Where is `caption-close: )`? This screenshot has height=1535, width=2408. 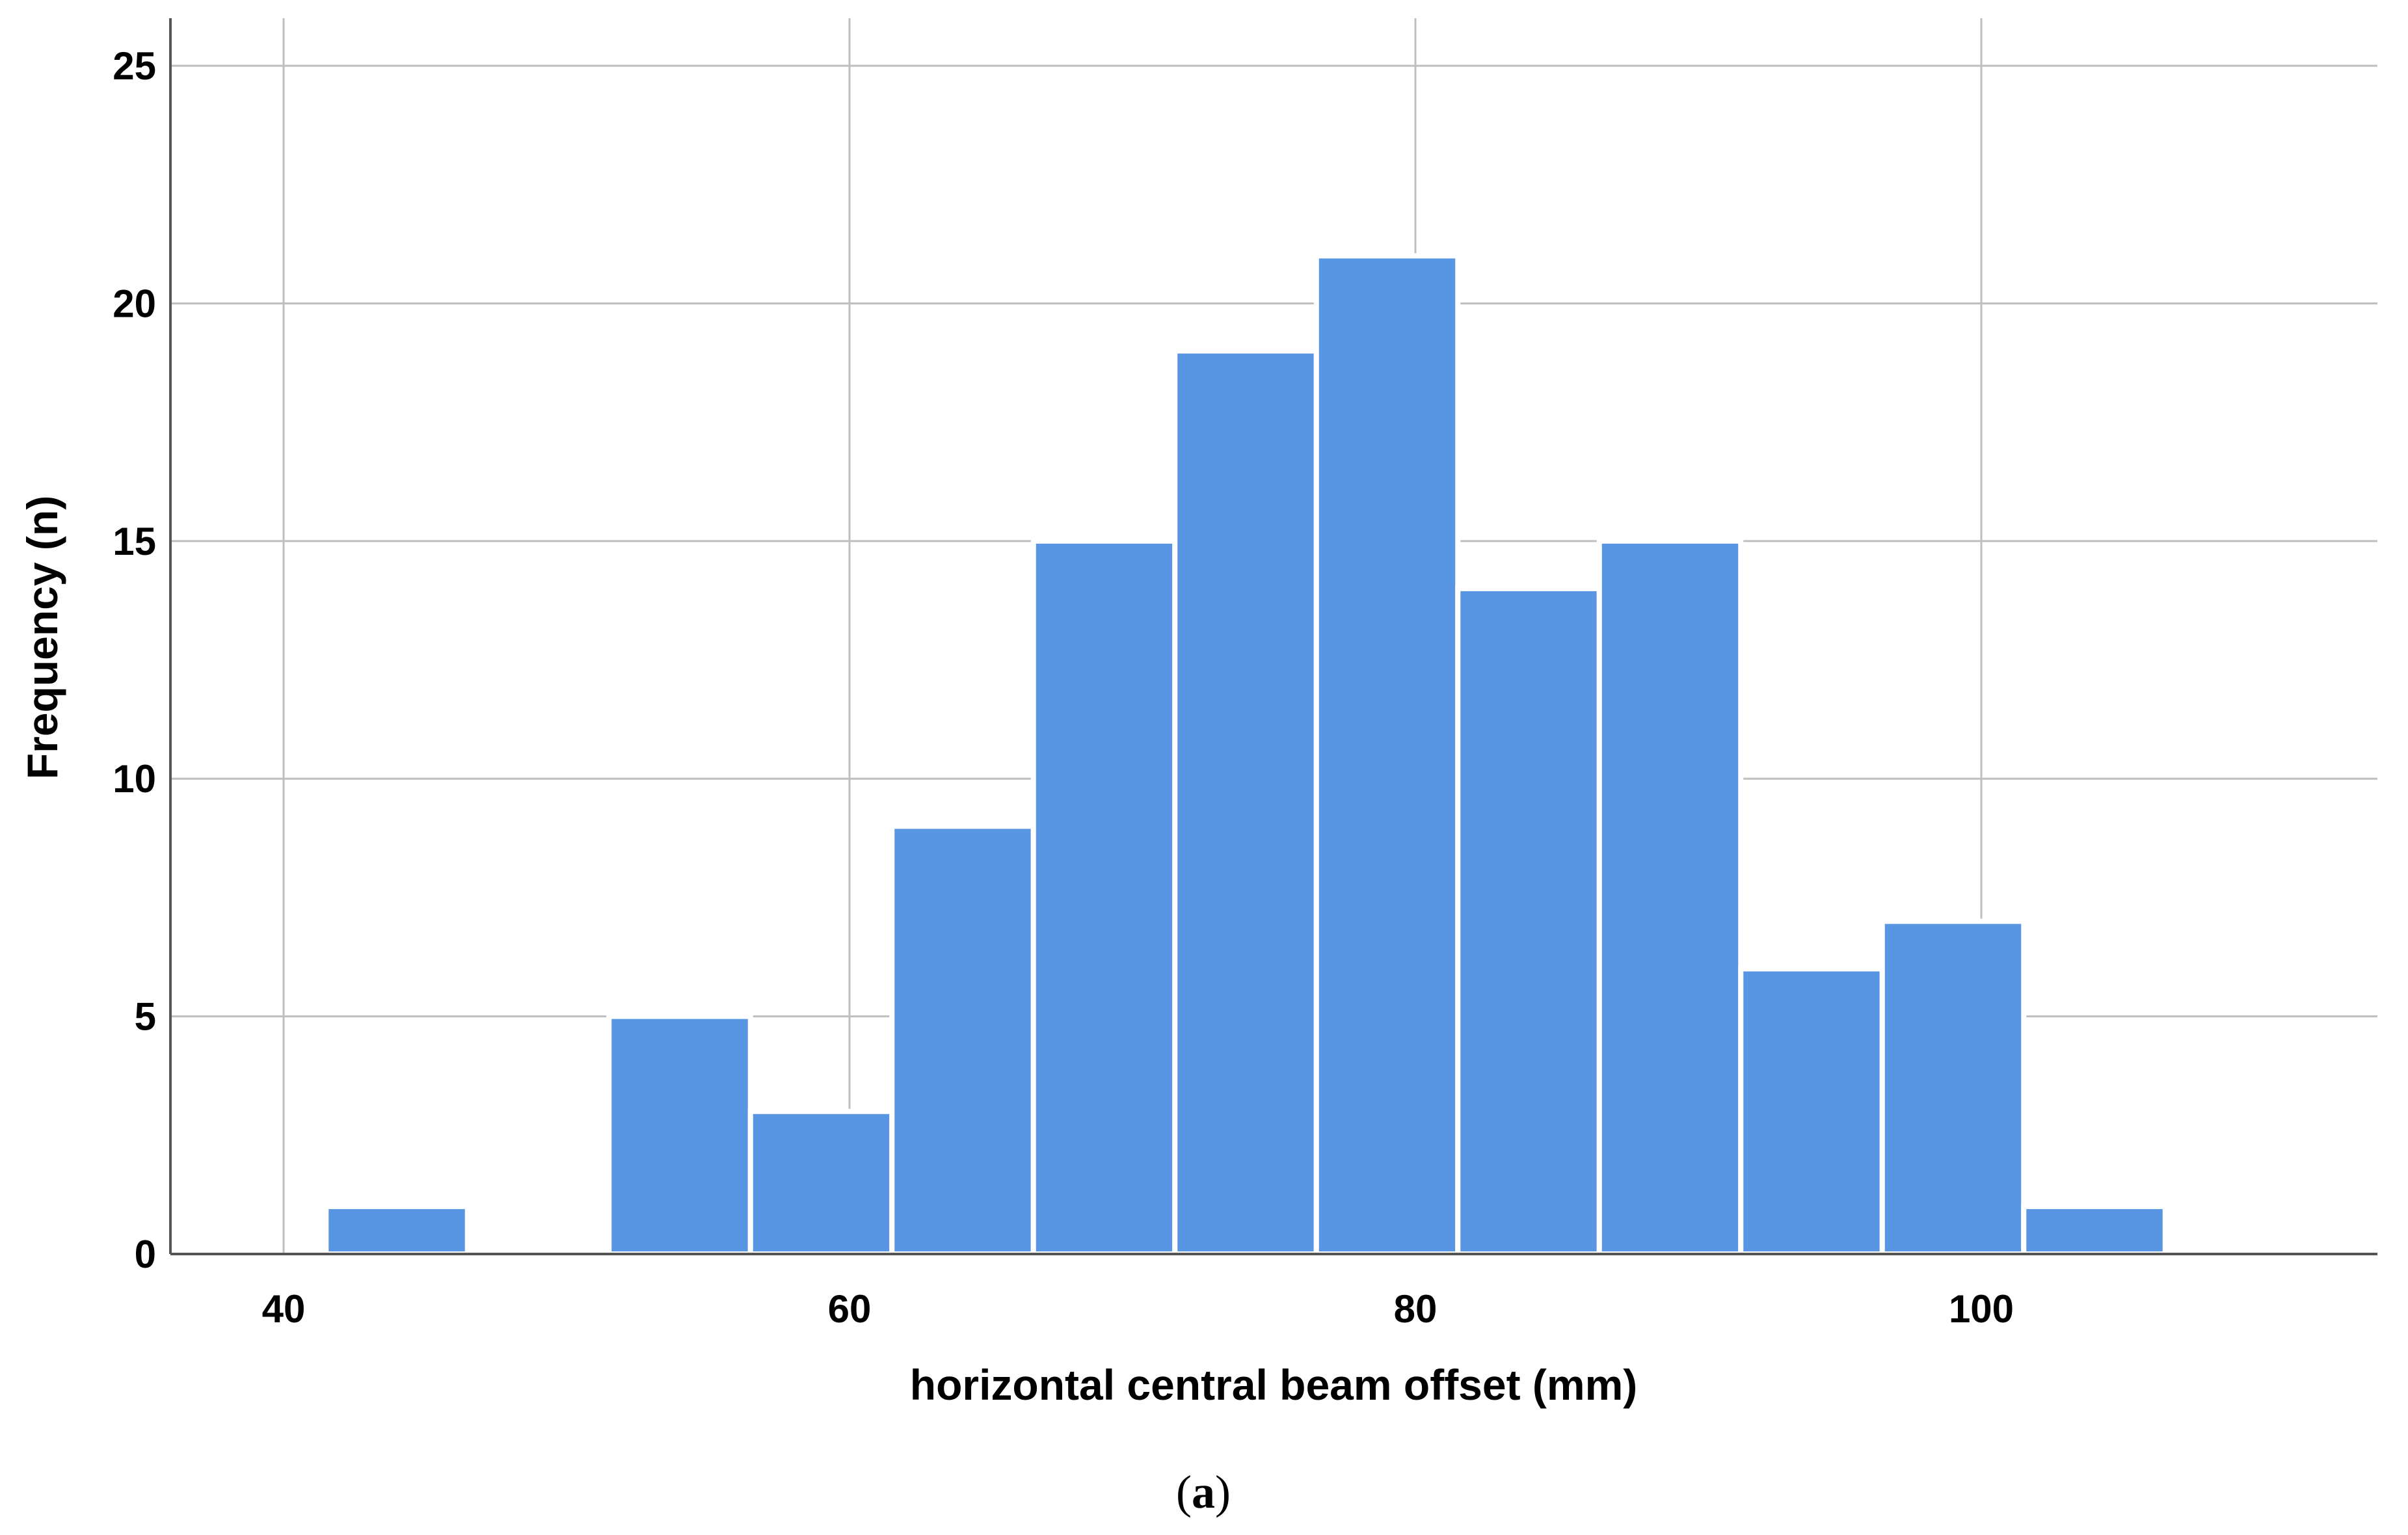
caption-close: ) is located at coordinates (1223, 1492).